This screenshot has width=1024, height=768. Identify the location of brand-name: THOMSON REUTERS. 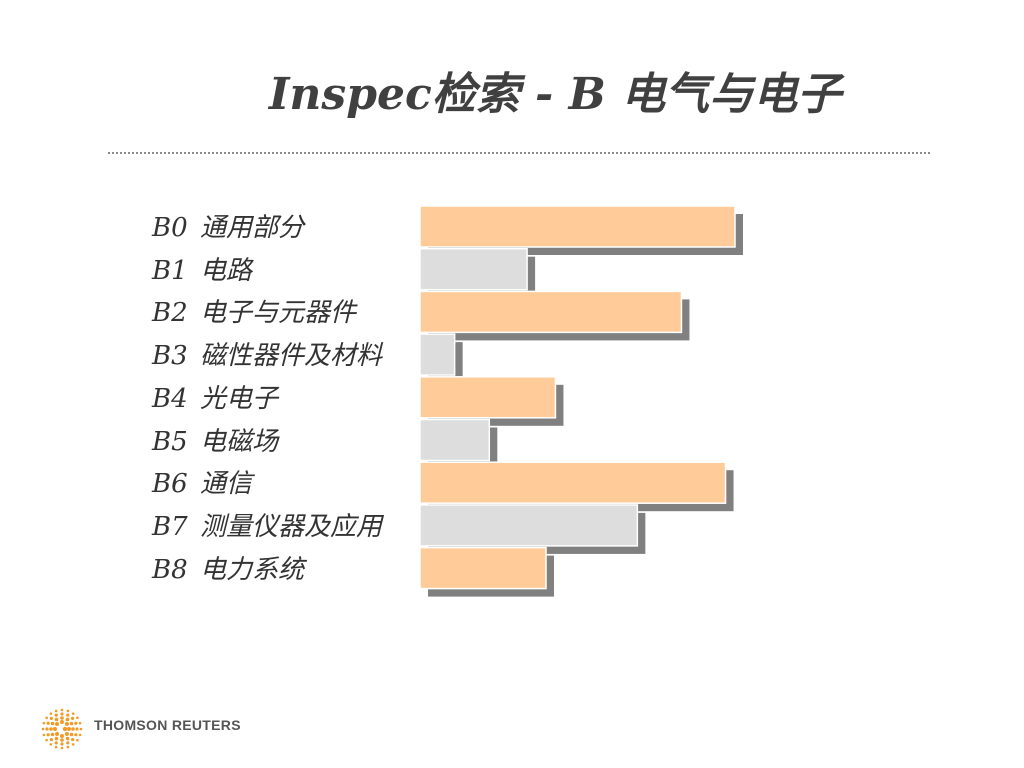
(167, 725).